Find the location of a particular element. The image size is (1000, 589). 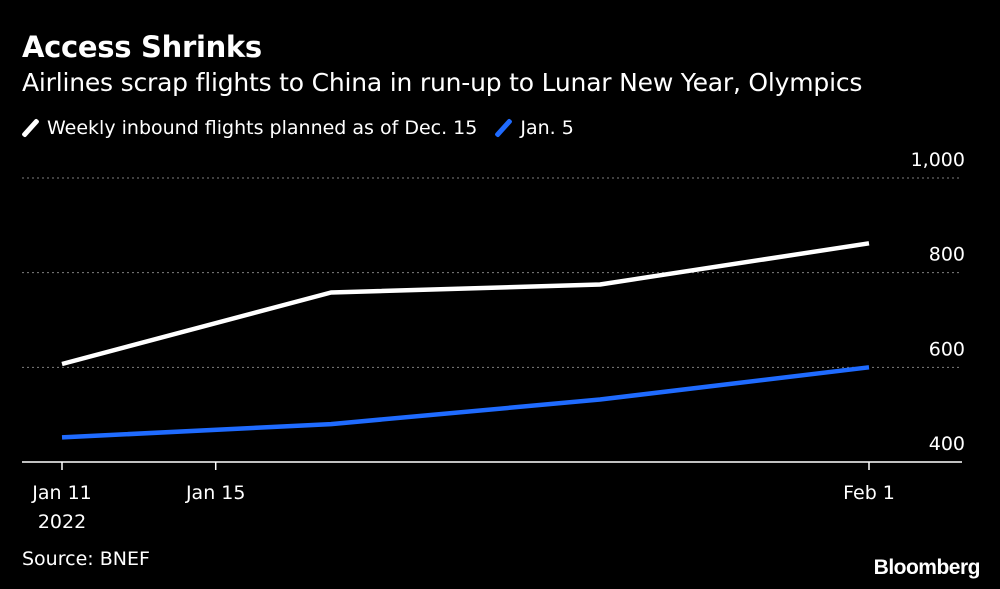

legend-label-jan5: Jan. 5 is located at coordinates (547, 128).